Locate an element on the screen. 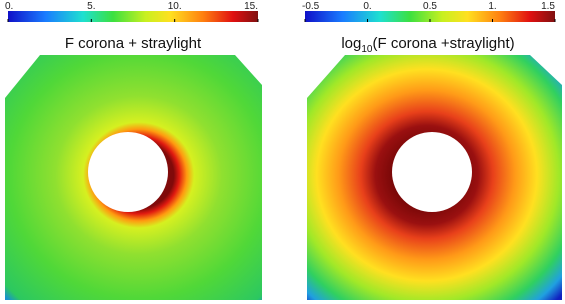 Image resolution: width=565 pixels, height=304 pixels. panel-title: F corona + straylight is located at coordinates (133, 43).